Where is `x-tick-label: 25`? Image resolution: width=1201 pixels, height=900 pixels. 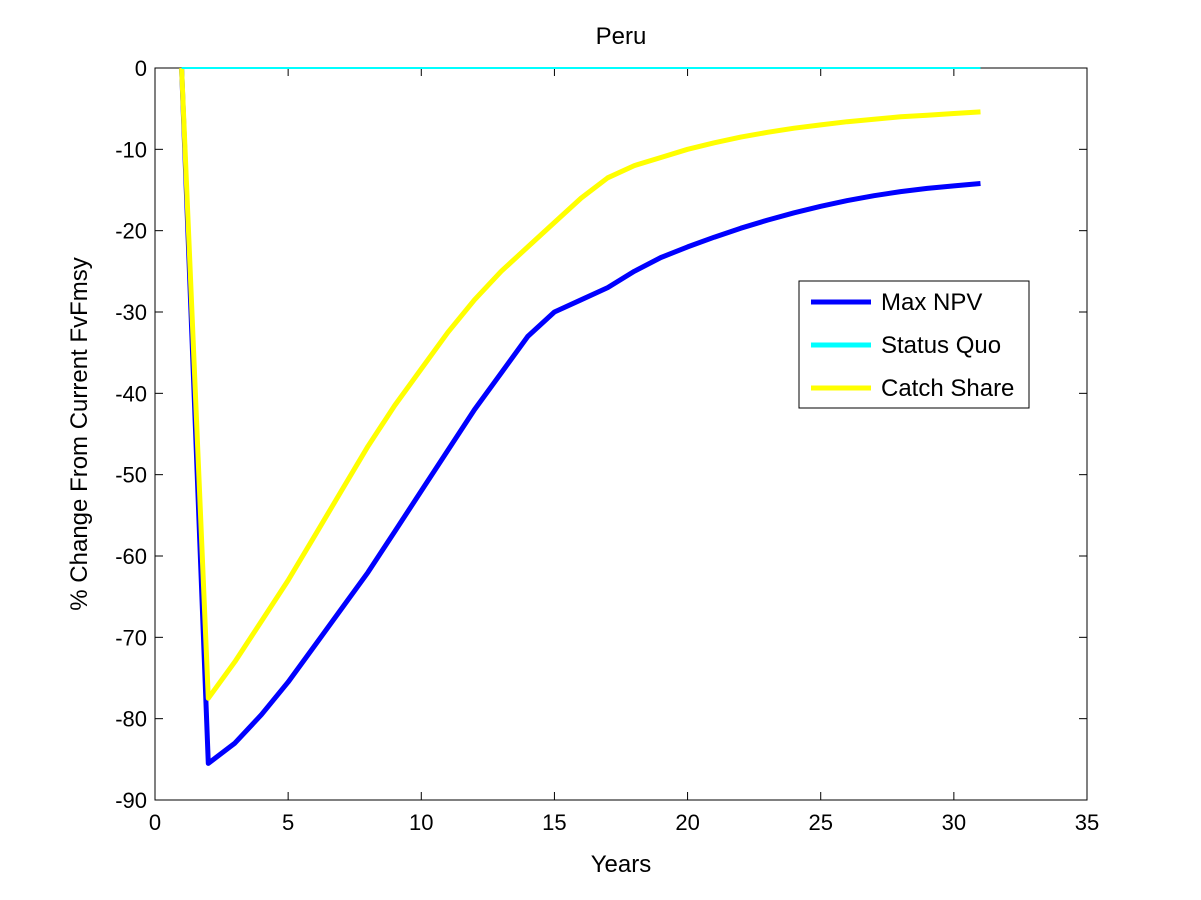
x-tick-label: 25 is located at coordinates (820, 822).